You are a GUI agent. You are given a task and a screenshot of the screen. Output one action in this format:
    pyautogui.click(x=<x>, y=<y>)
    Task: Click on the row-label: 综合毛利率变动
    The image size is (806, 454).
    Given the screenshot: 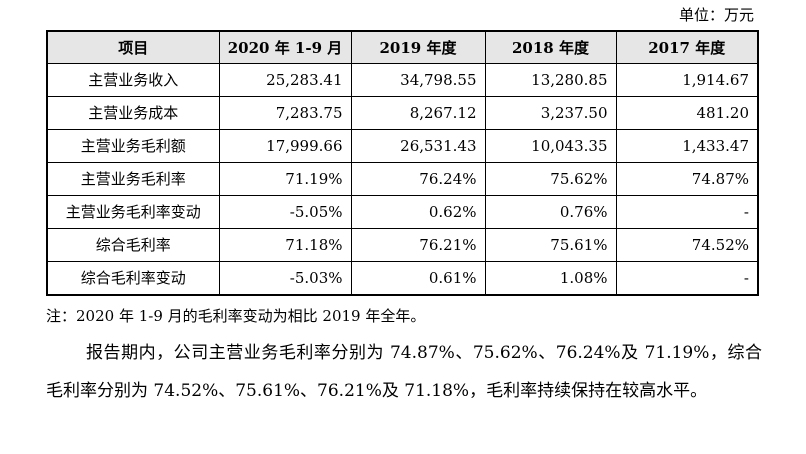 What is the action you would take?
    pyautogui.click(x=133, y=278)
    